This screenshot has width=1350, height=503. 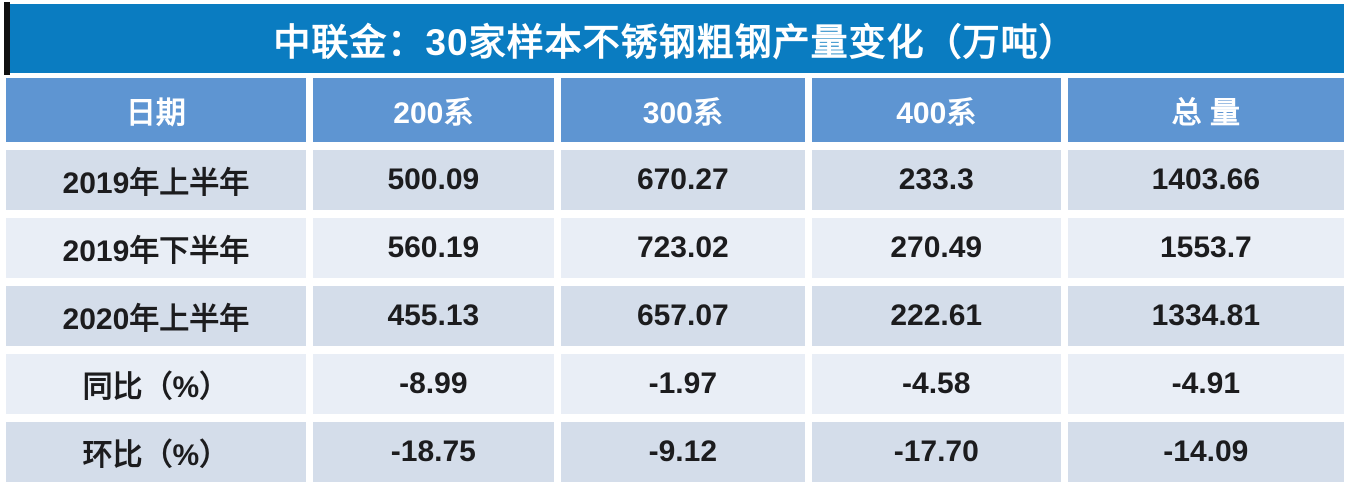 What do you see at coordinates (682, 452) in the screenshot?
I see `value-cell: -9.12` at bounding box center [682, 452].